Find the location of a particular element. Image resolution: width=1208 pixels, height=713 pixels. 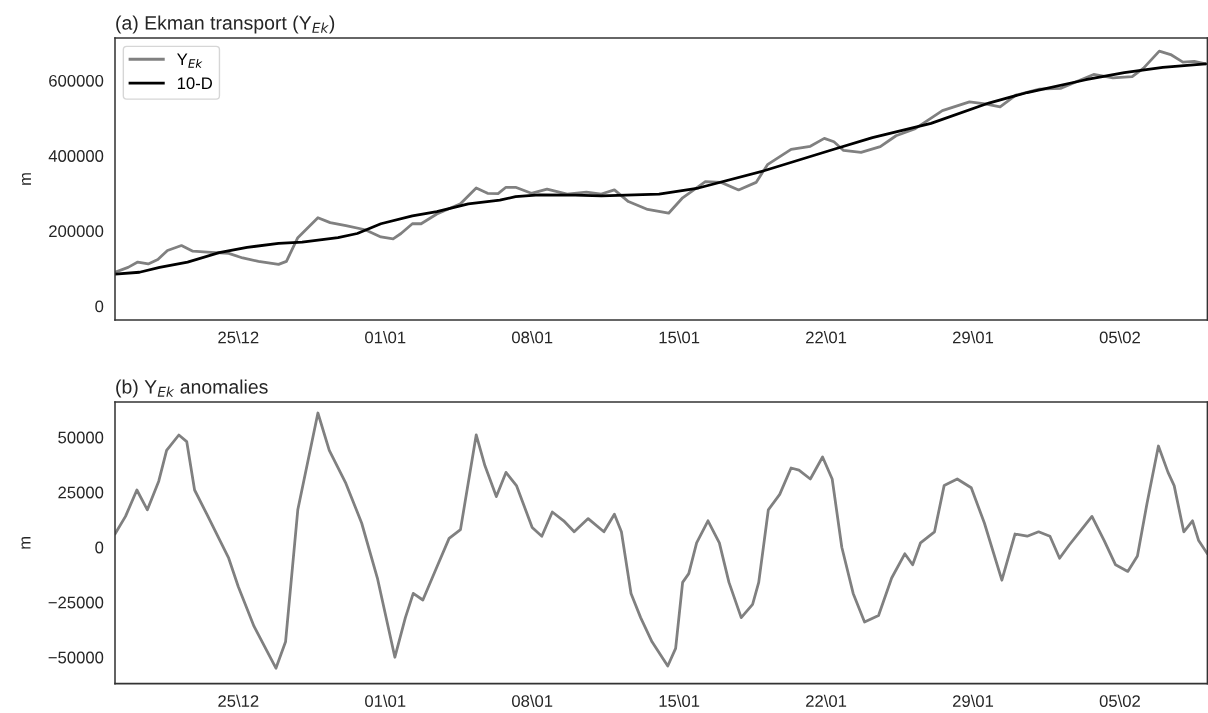

y-tick-label: −25000 is located at coordinates (76, 602).